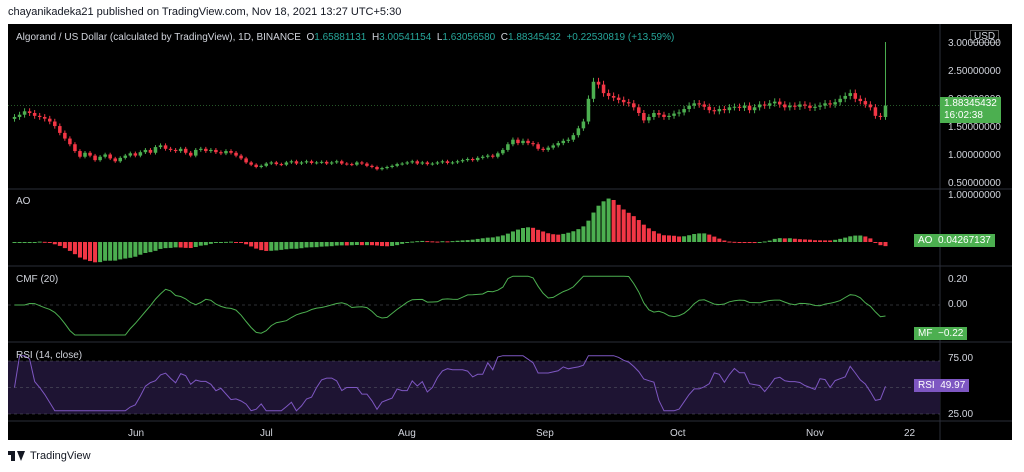 The image size is (1024, 472). Describe the element at coordinates (17, 456) in the screenshot. I see `tradingview-logo-icon` at that location.